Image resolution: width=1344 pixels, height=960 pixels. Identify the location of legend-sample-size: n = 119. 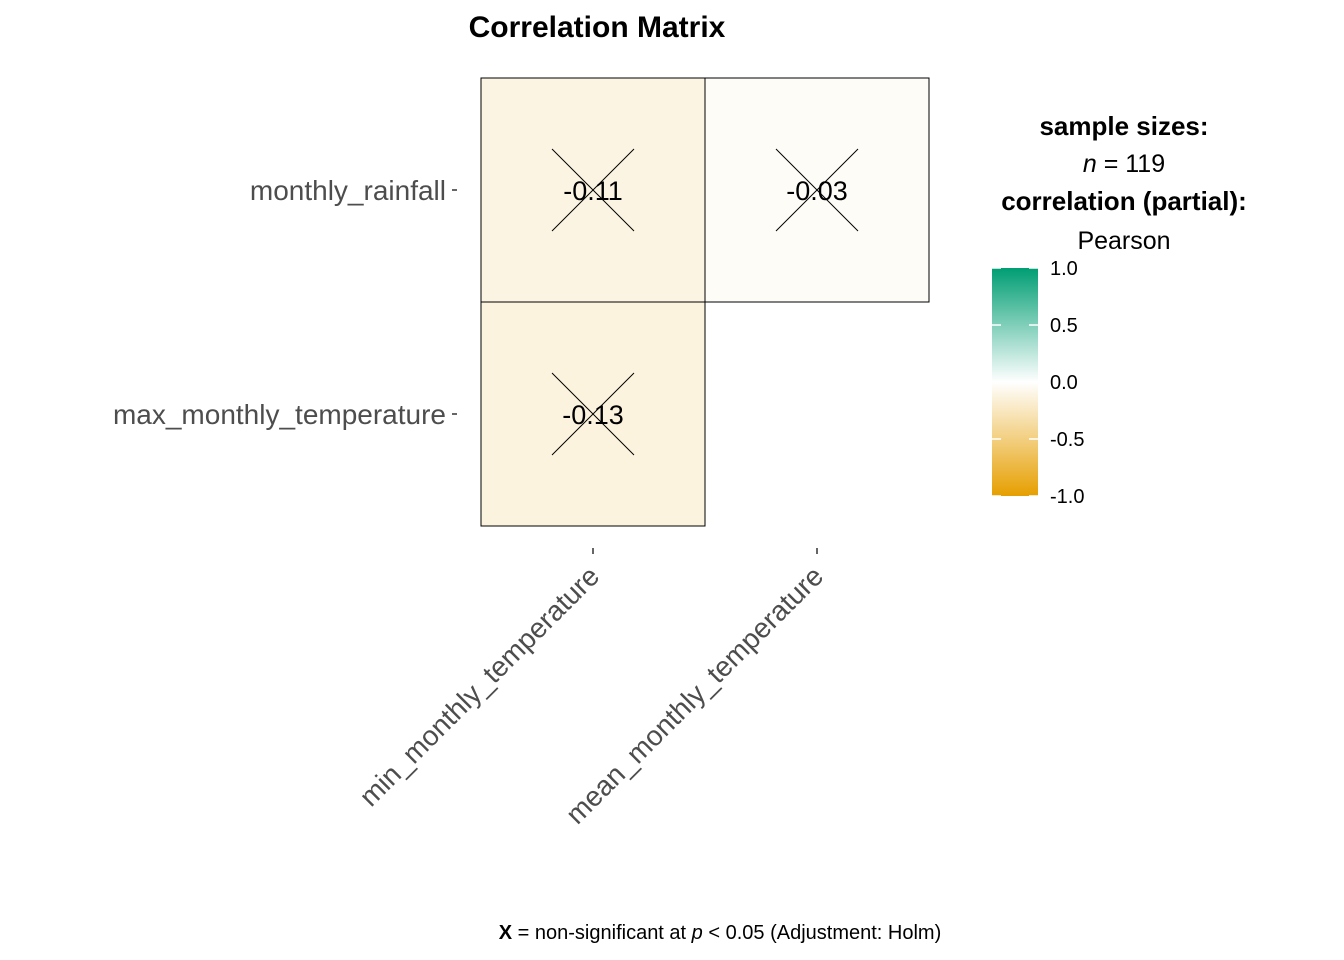
(1124, 164).